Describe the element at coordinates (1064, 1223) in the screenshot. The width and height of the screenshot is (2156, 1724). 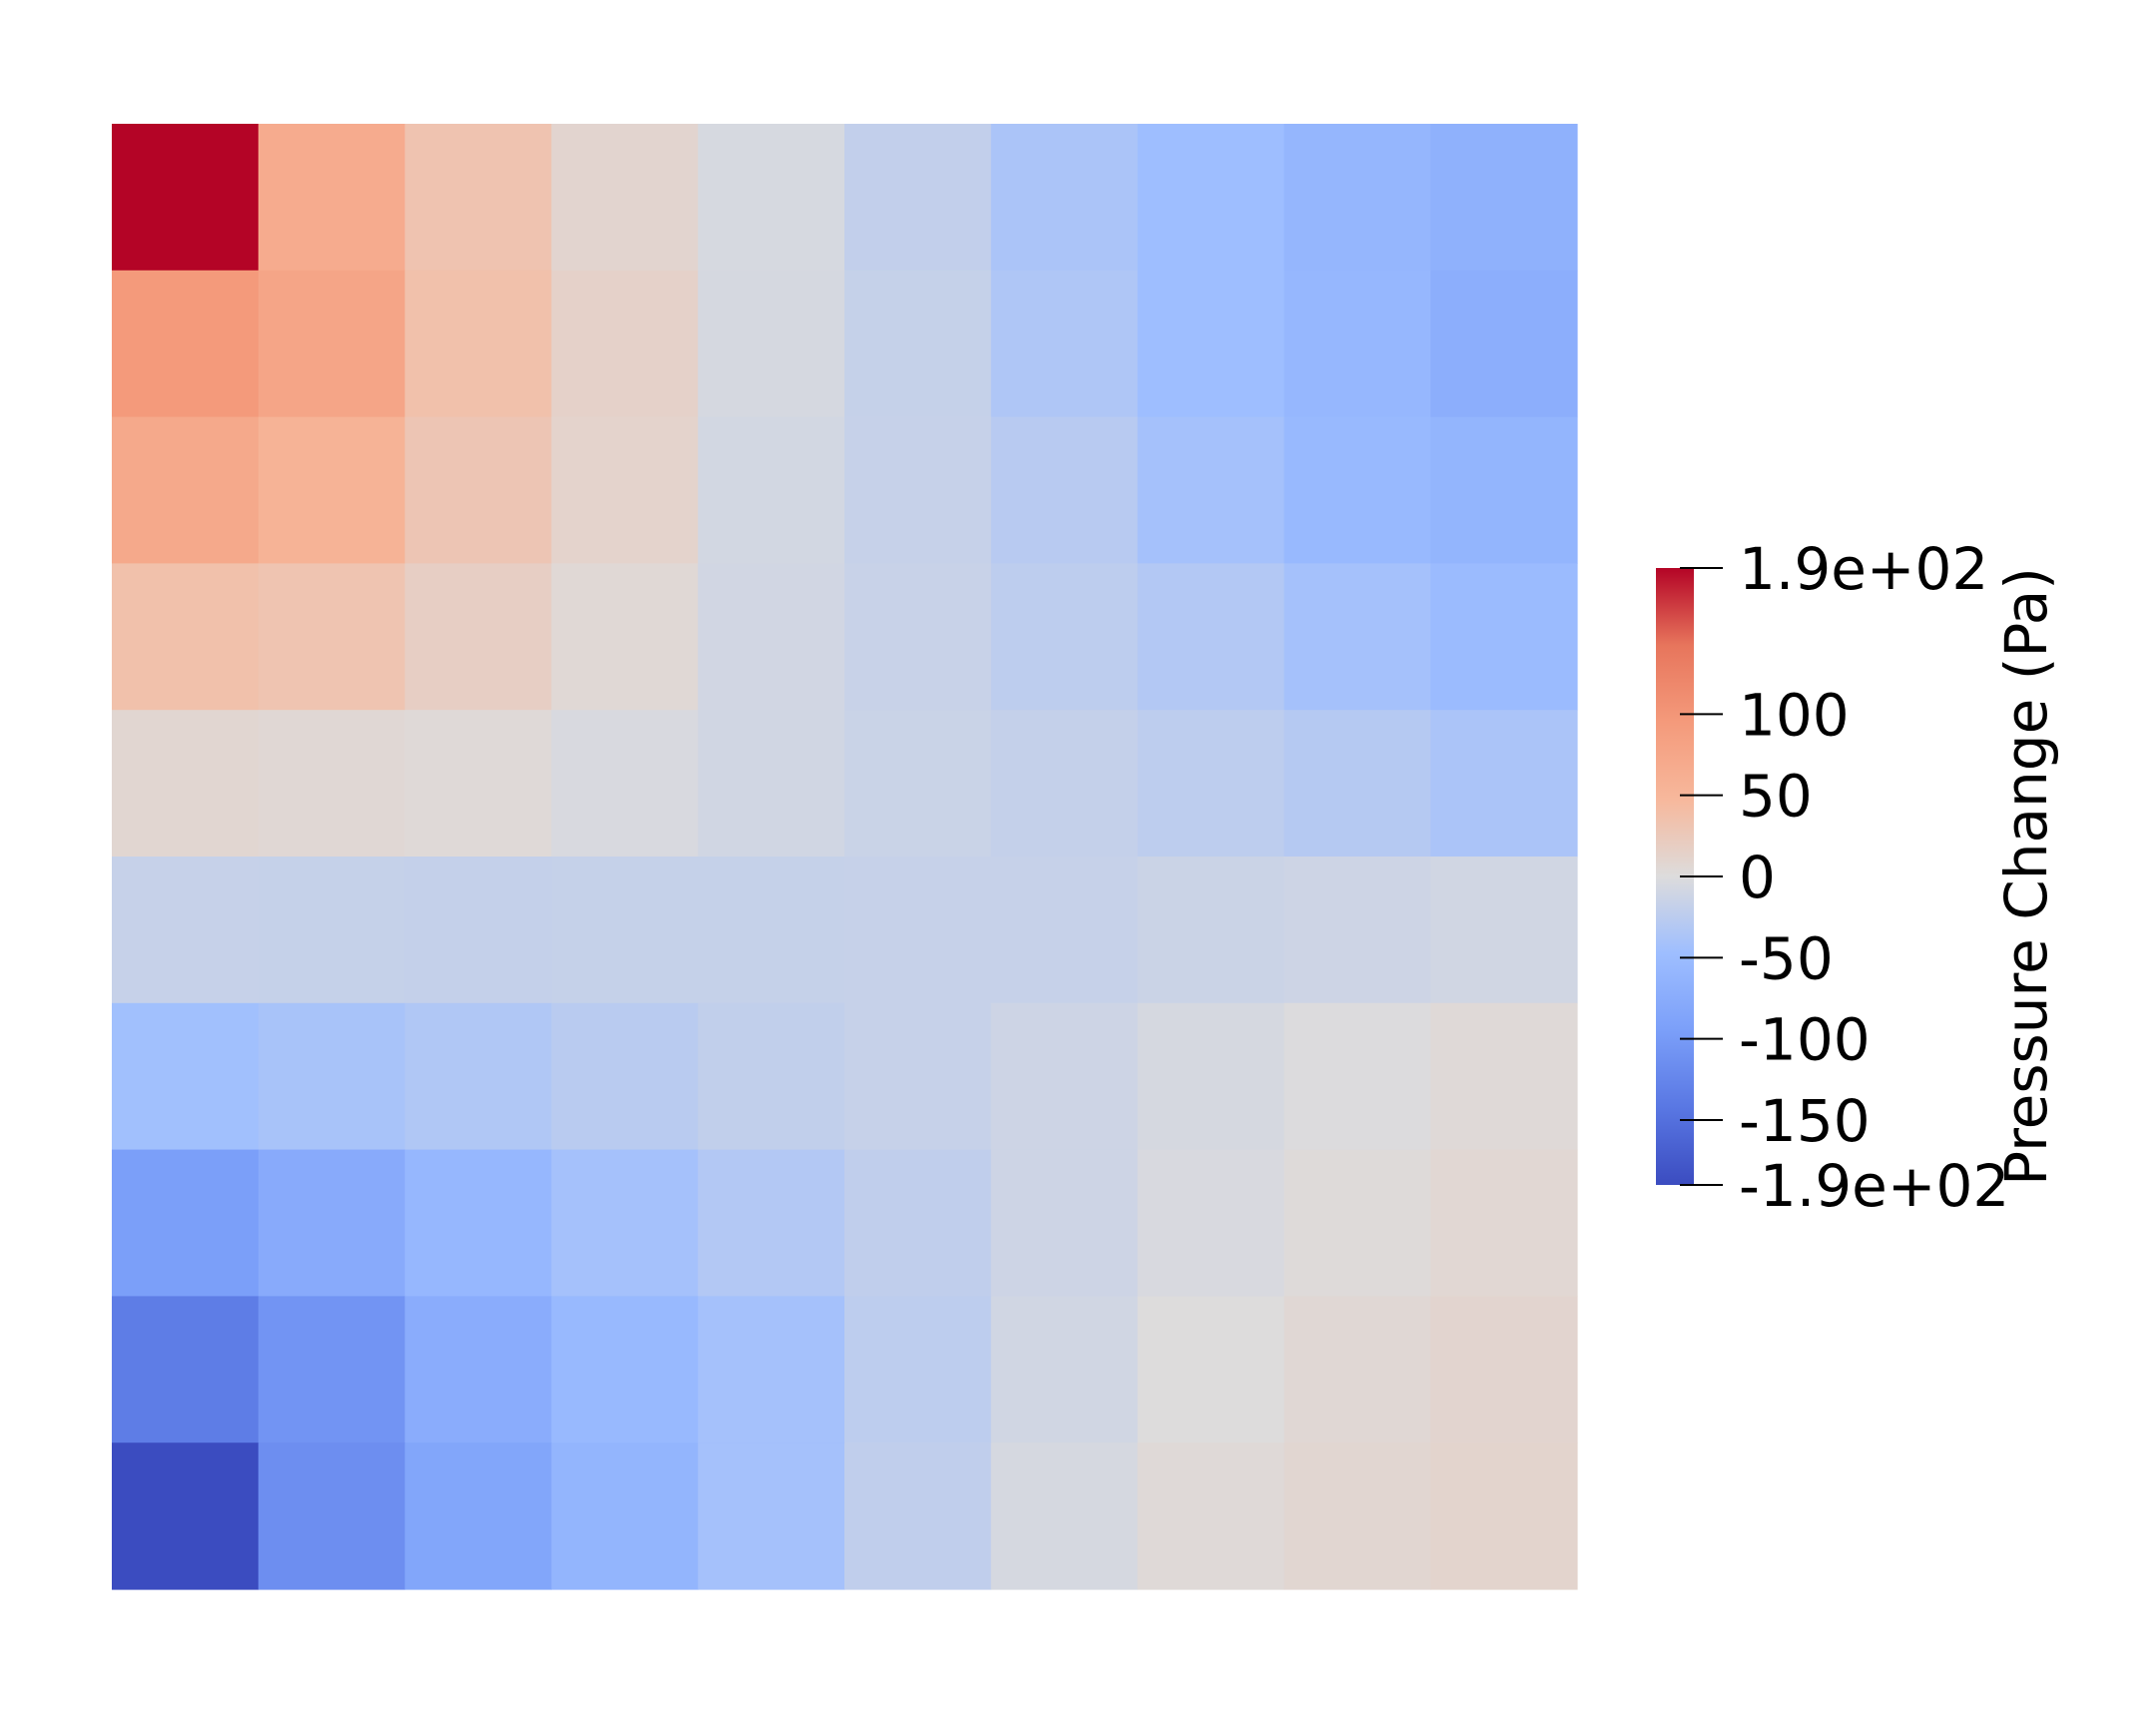
I see `heatmap-cell-r7-c6` at that location.